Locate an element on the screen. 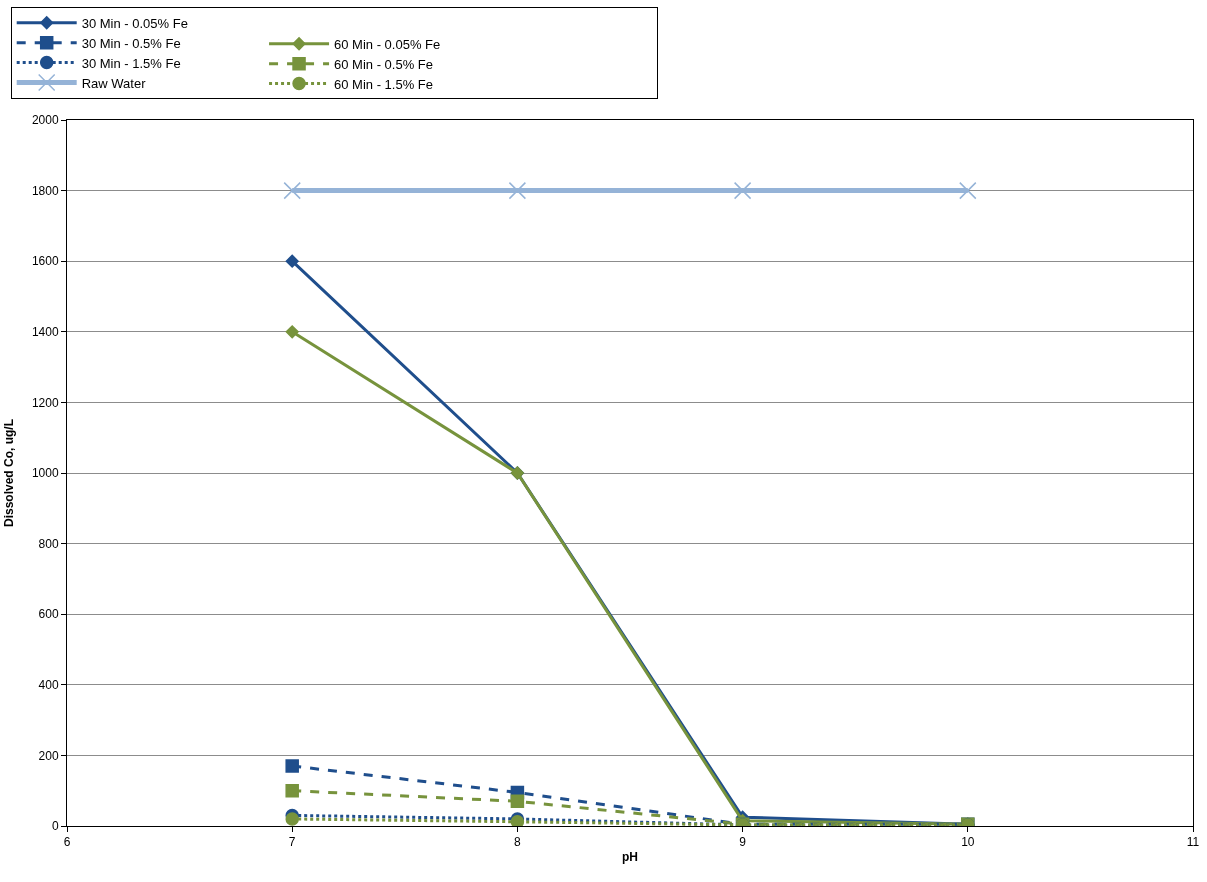 This screenshot has width=1207, height=882. x-tick-label: 9 is located at coordinates (743, 842).